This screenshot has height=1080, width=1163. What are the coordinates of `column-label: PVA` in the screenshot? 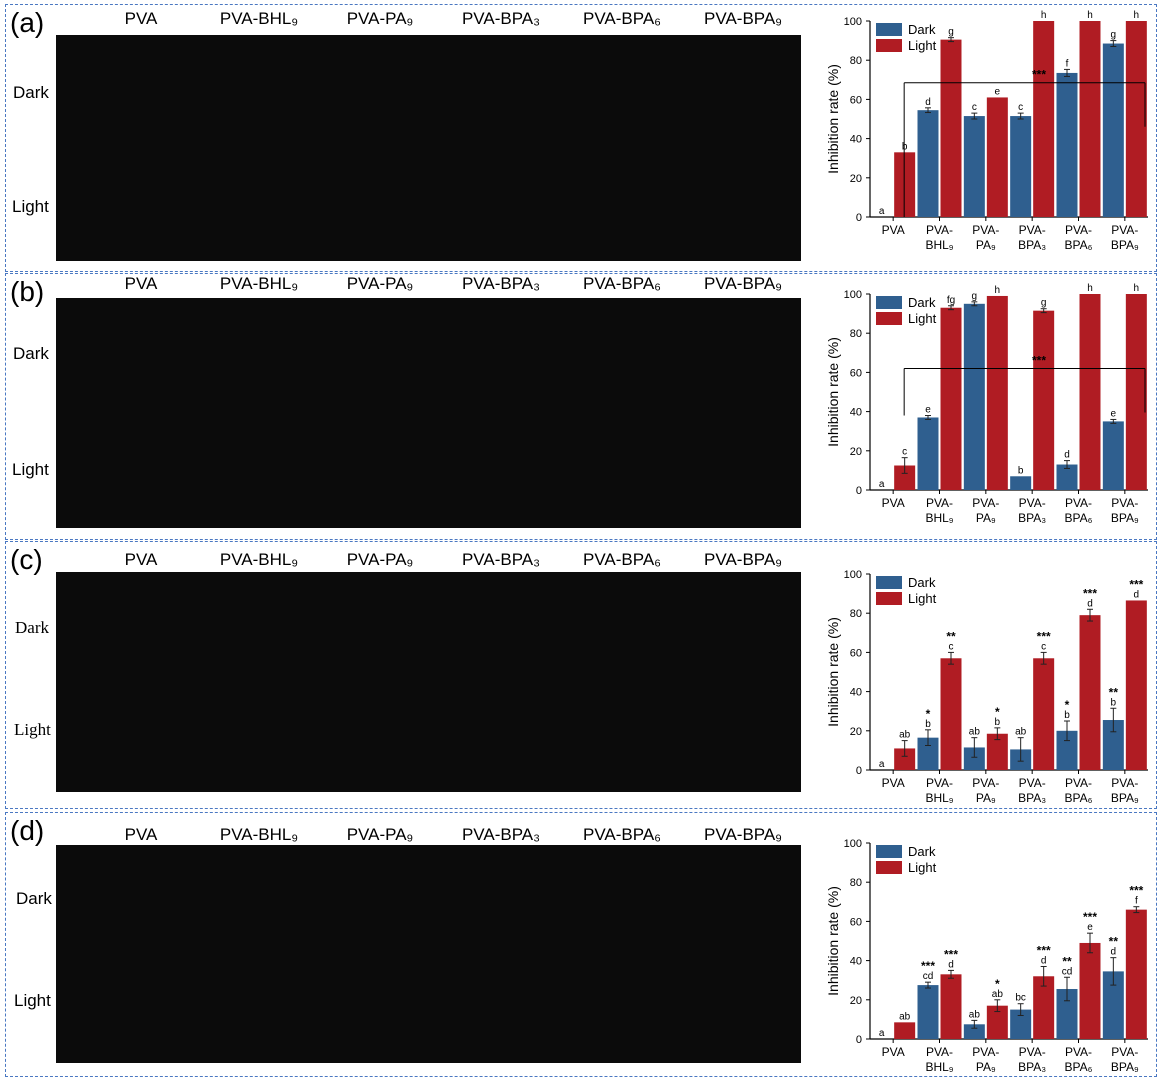 It's located at (141, 834).